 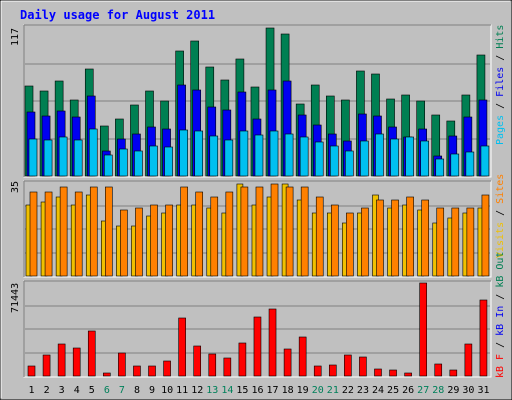 What do you see at coordinates (408, 390) in the screenshot?
I see `x-tick-label: 26` at bounding box center [408, 390].